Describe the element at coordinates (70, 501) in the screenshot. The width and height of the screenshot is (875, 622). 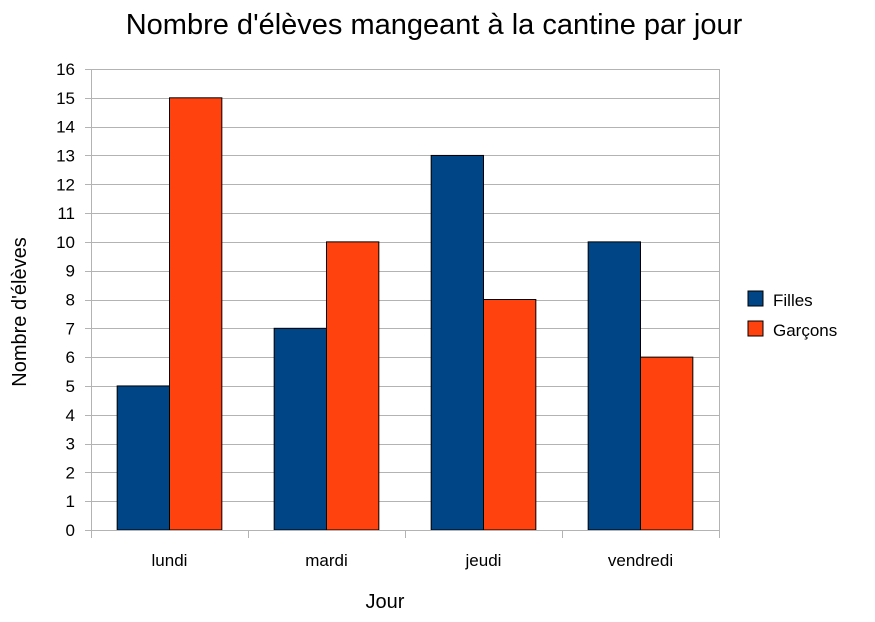
I see `y-tick-label: 1` at that location.